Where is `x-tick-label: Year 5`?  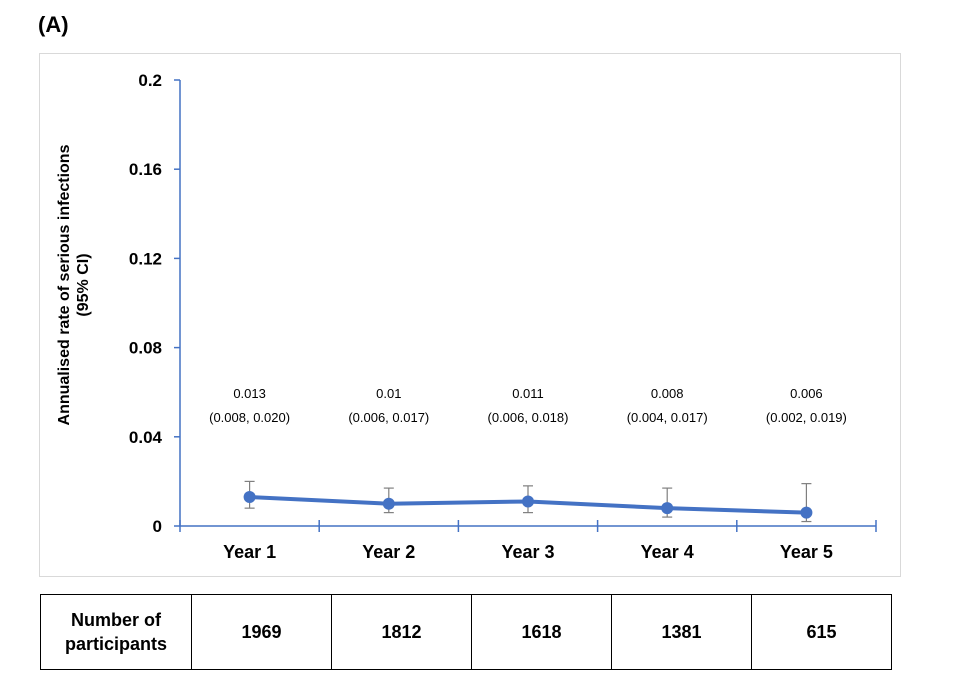 x-tick-label: Year 5 is located at coordinates (806, 552).